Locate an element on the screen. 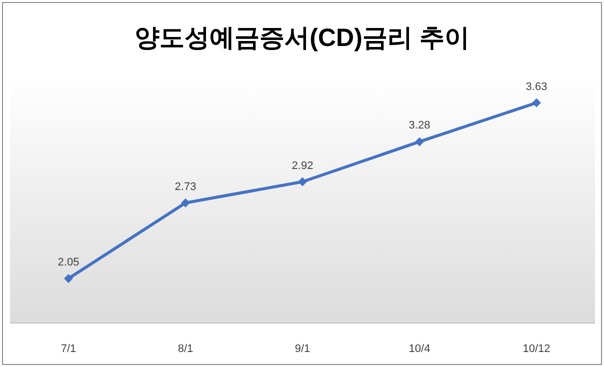 The image size is (604, 367). x-tick-label: 9/1 is located at coordinates (302, 349).